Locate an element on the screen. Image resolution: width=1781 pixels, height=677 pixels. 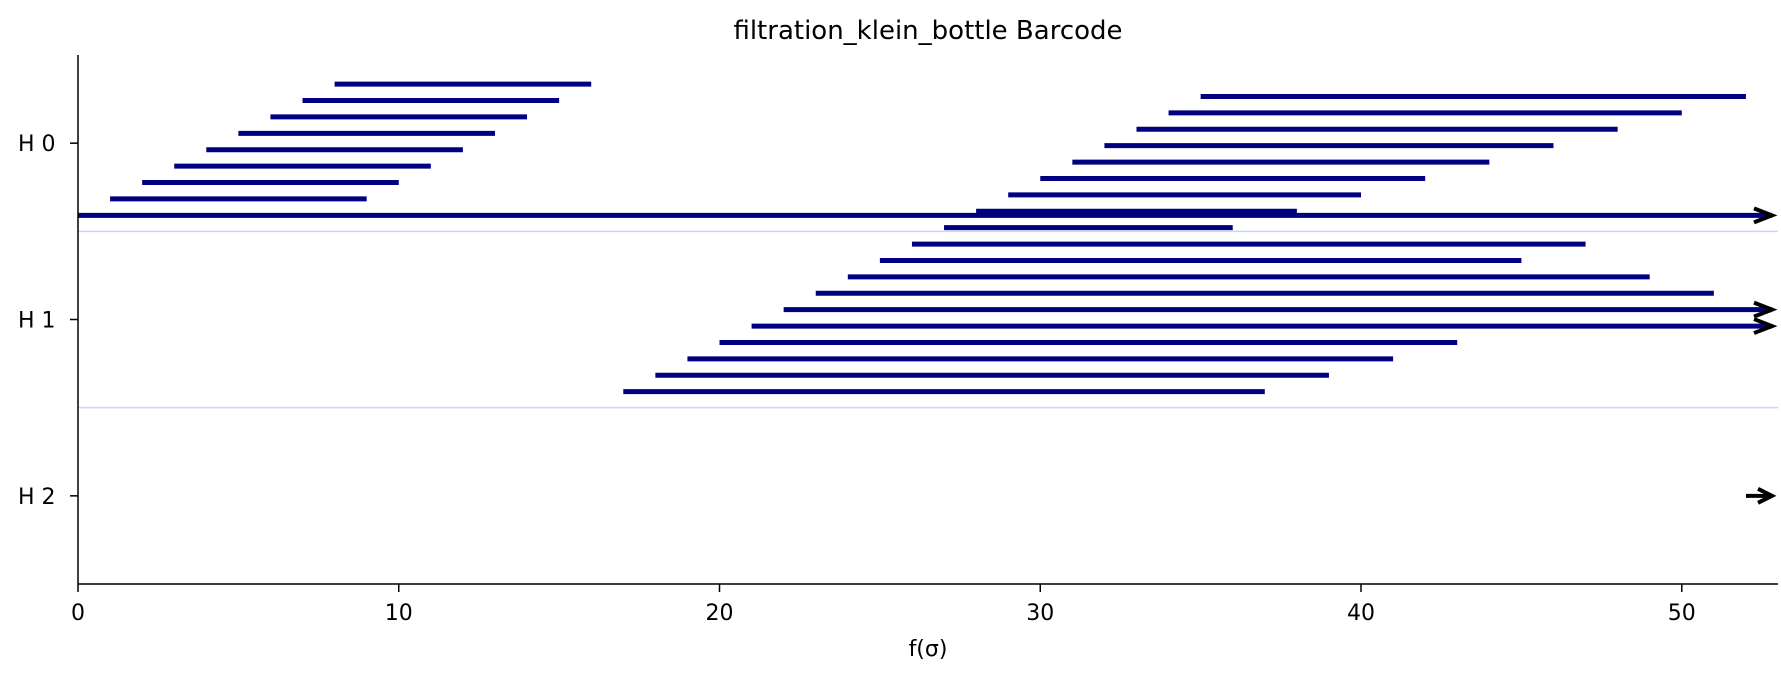
y-tick-label: H 0 is located at coordinates (37, 144).